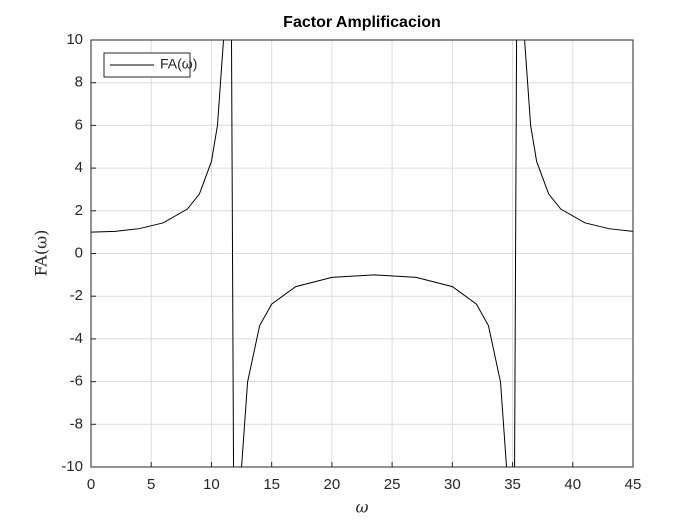  I want to click on y-tick-label: -4, so click(76, 338).